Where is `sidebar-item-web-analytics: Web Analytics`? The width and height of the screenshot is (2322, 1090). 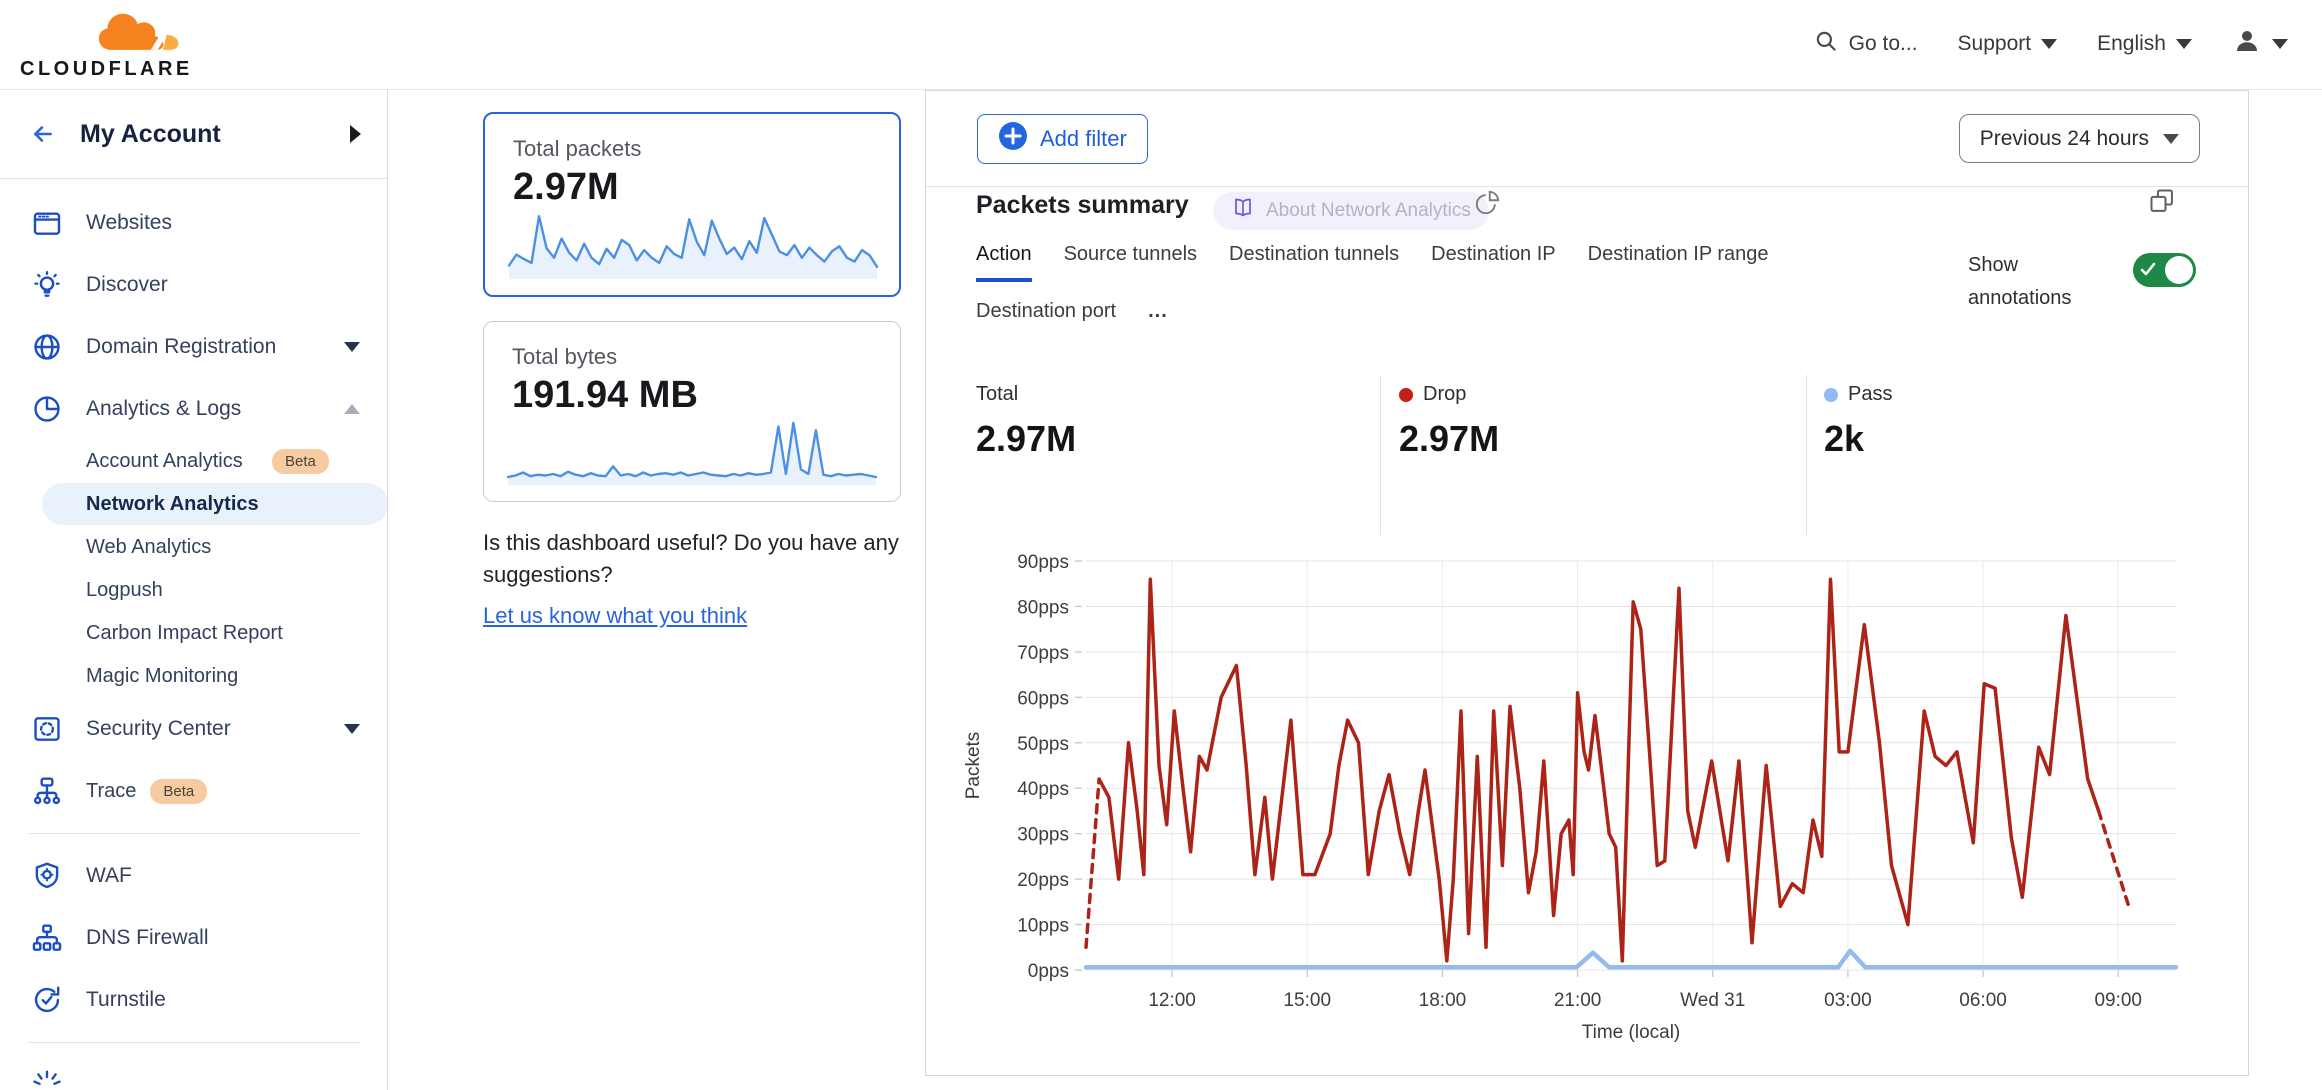 sidebar-item-web-analytics: Web Analytics is located at coordinates (149, 546).